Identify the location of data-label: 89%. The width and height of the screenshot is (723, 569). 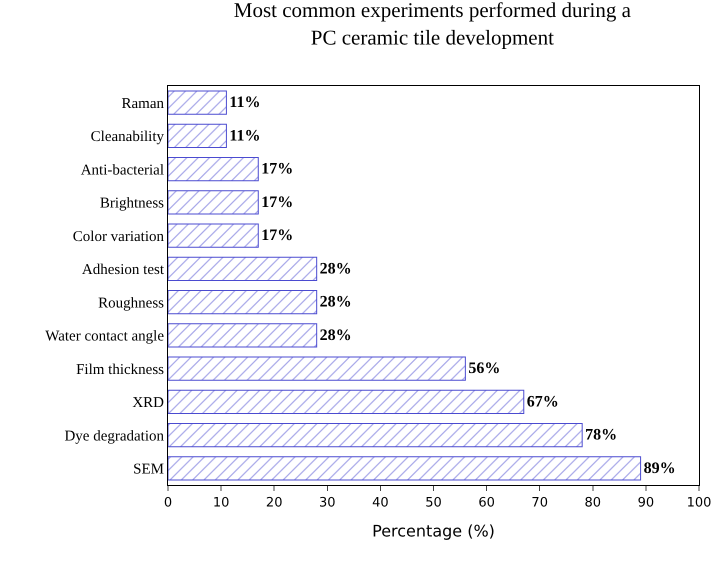
(660, 468).